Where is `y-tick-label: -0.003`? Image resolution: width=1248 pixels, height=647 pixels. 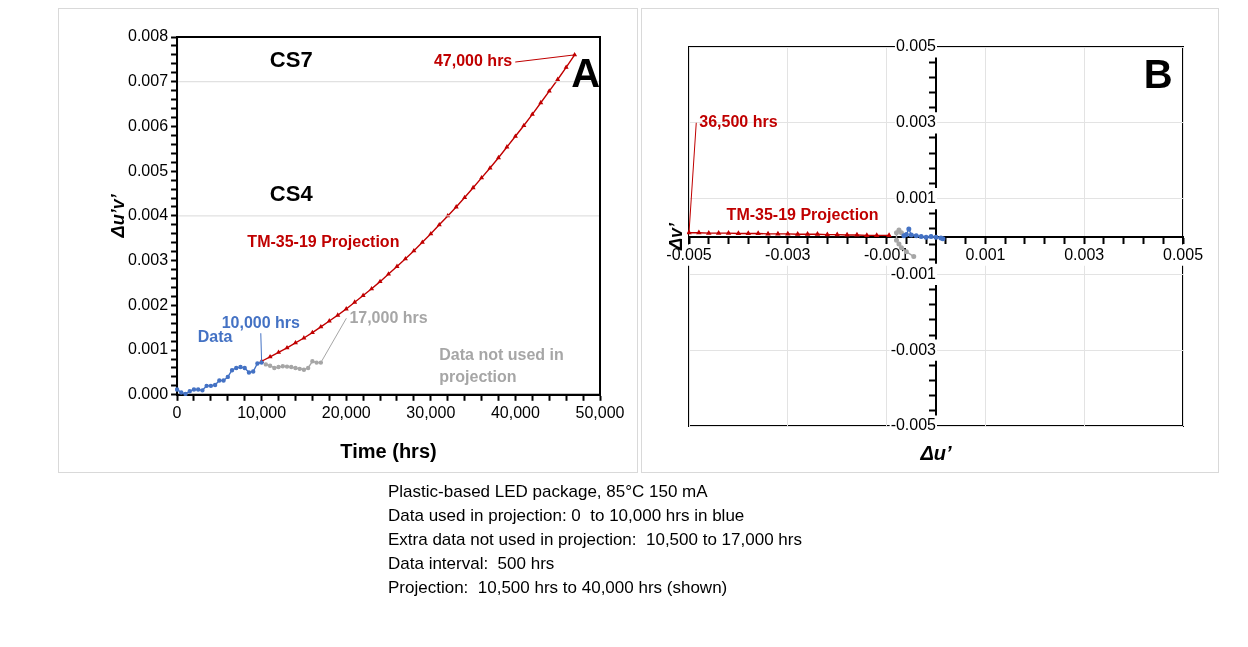
y-tick-label: -0.003 is located at coordinates (913, 349).